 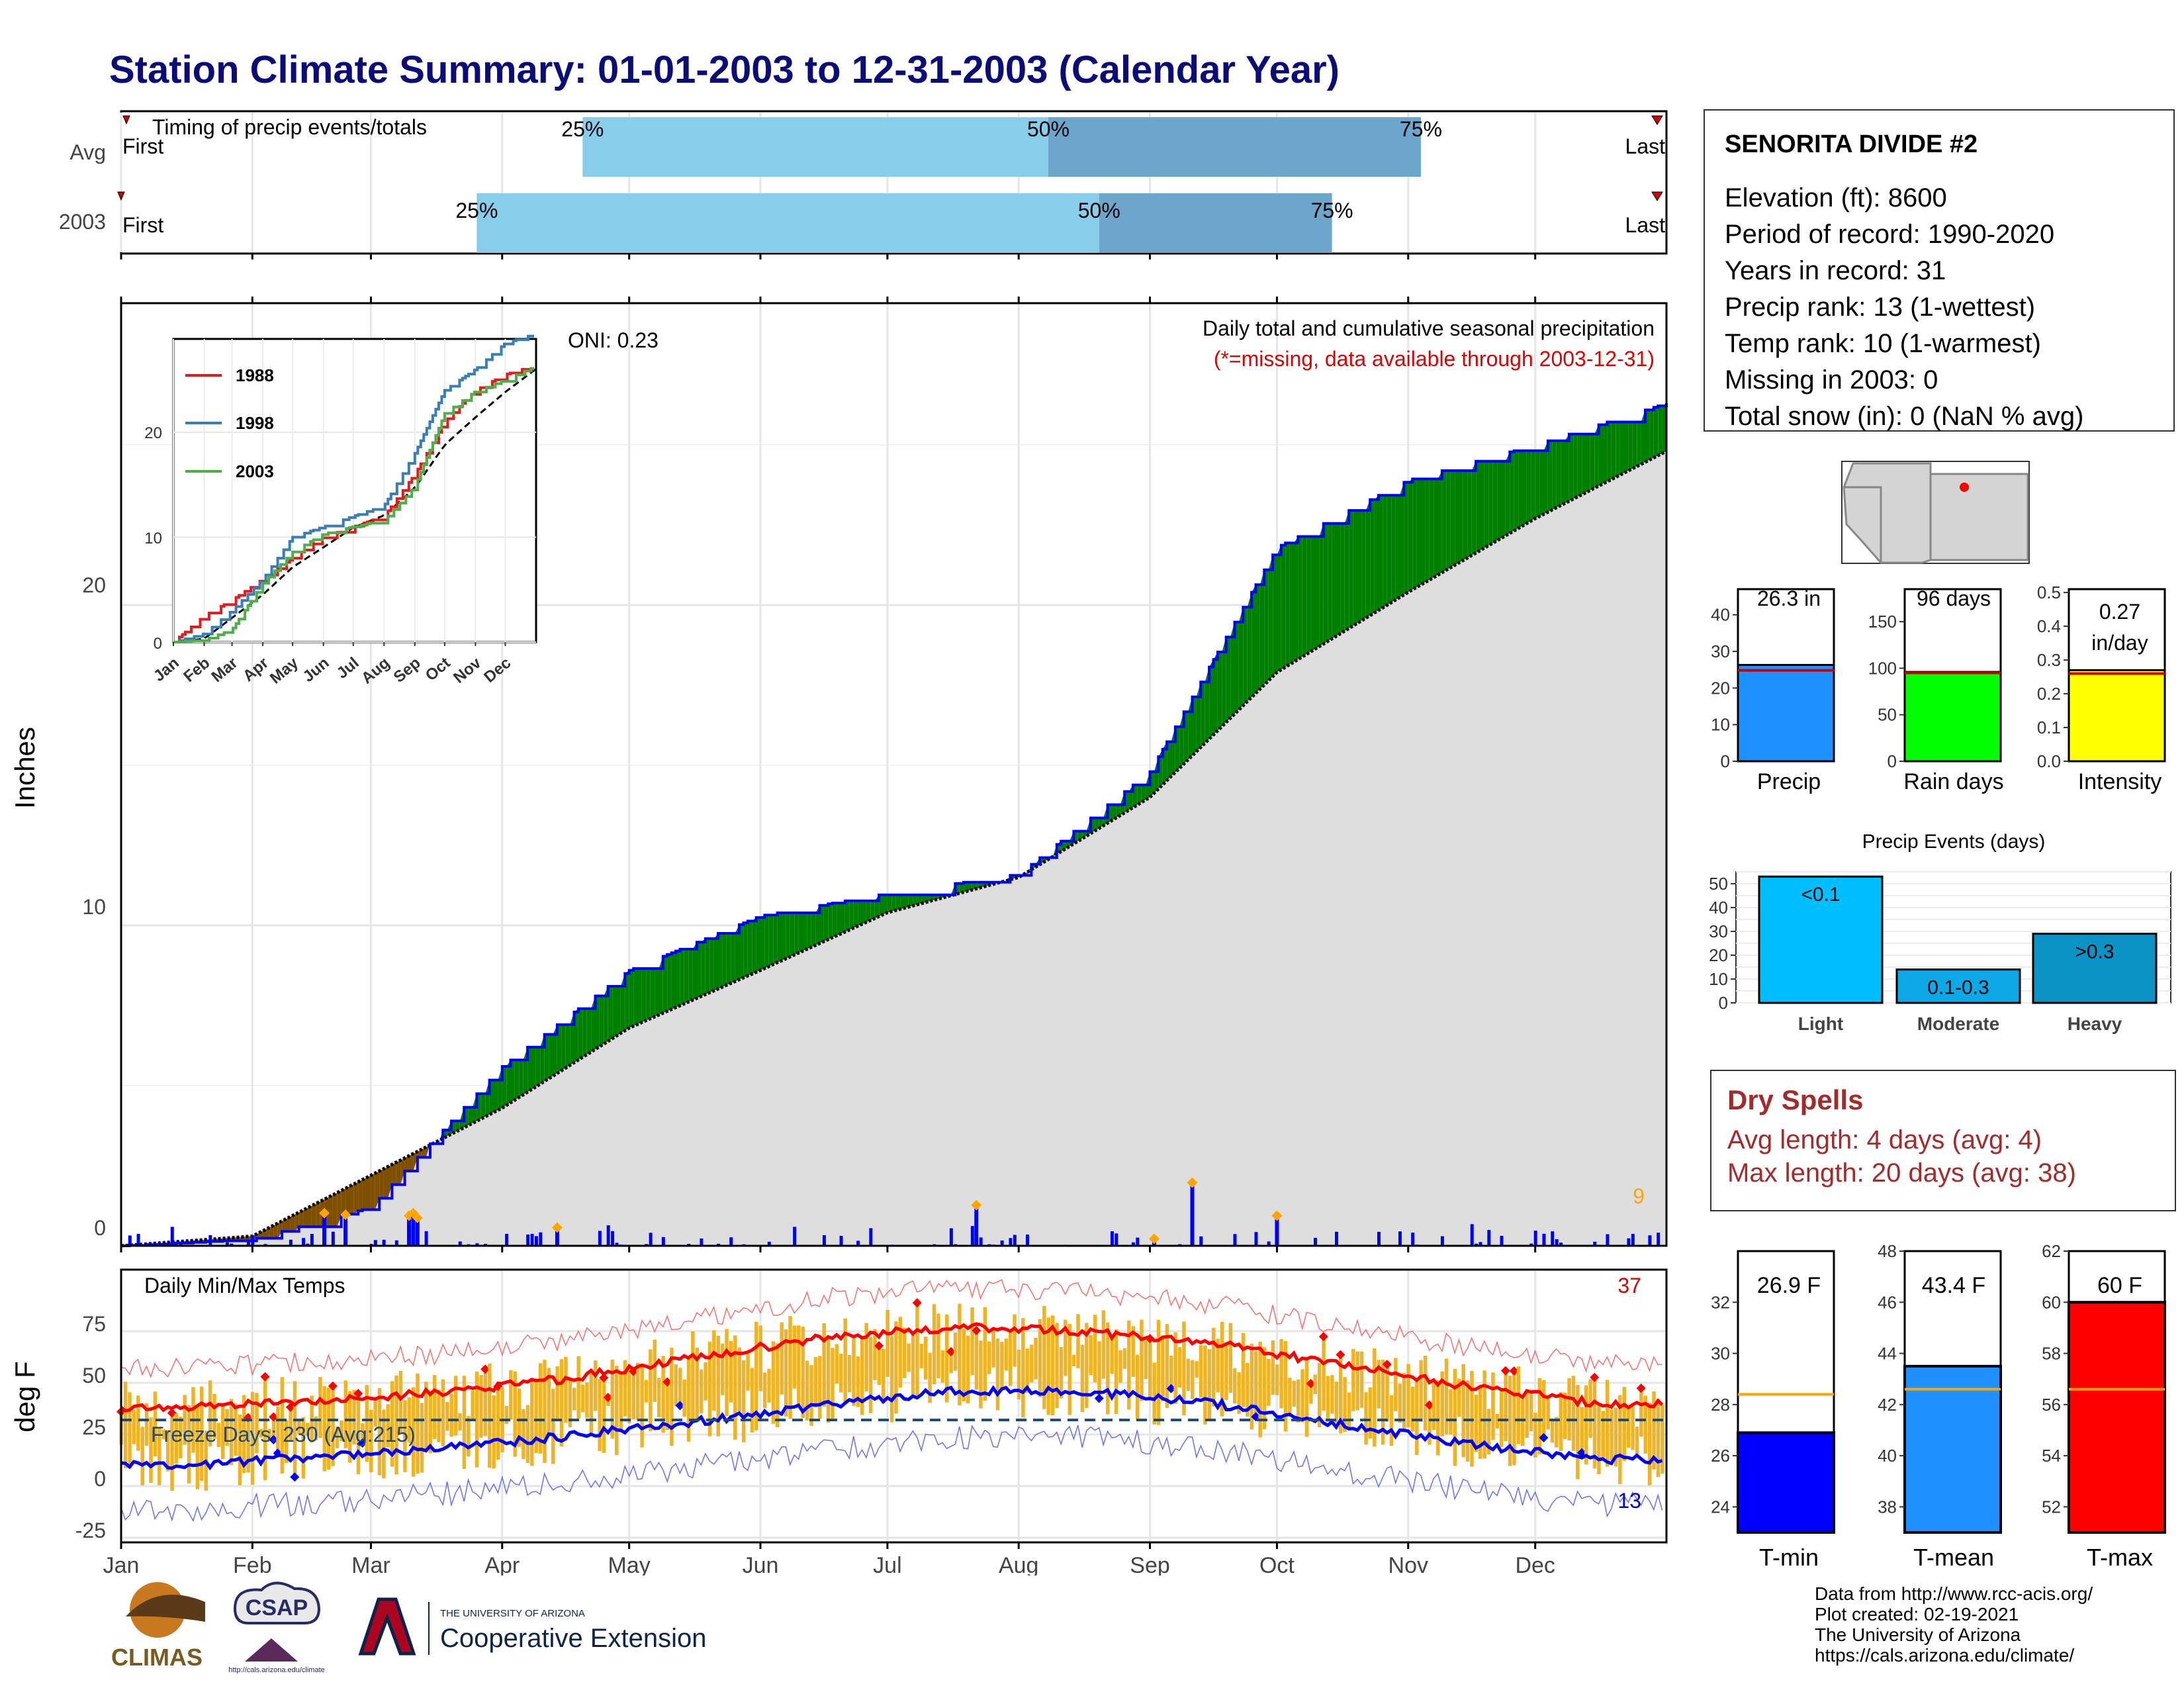 I want to click on temp-bars: 24 26 28 30 32 38 40 42 44 46 48 52 54 56 58 60 62, so click(x=1939, y=1387).